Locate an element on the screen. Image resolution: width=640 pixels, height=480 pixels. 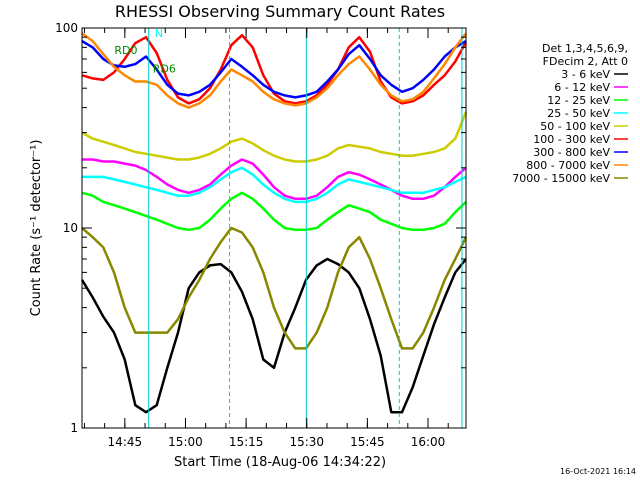
legend-entry-4: 25 - 50 keV is located at coordinates (578, 113).